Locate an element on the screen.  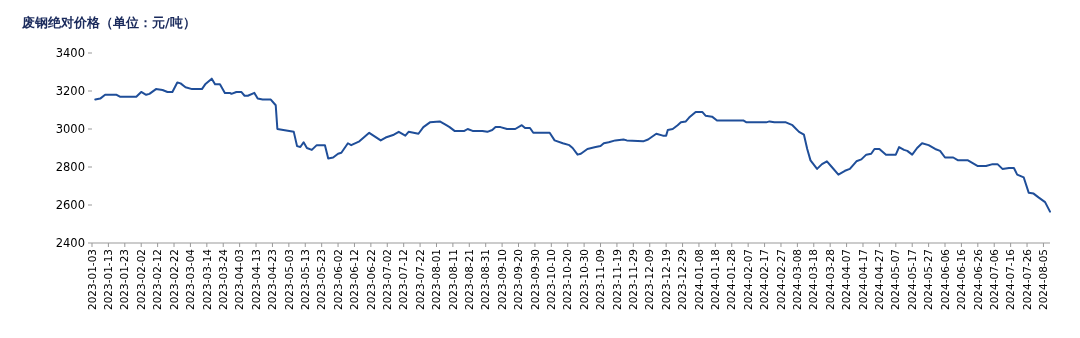
x-tick-label: 2023-09-30 is located at coordinates (534, 280).